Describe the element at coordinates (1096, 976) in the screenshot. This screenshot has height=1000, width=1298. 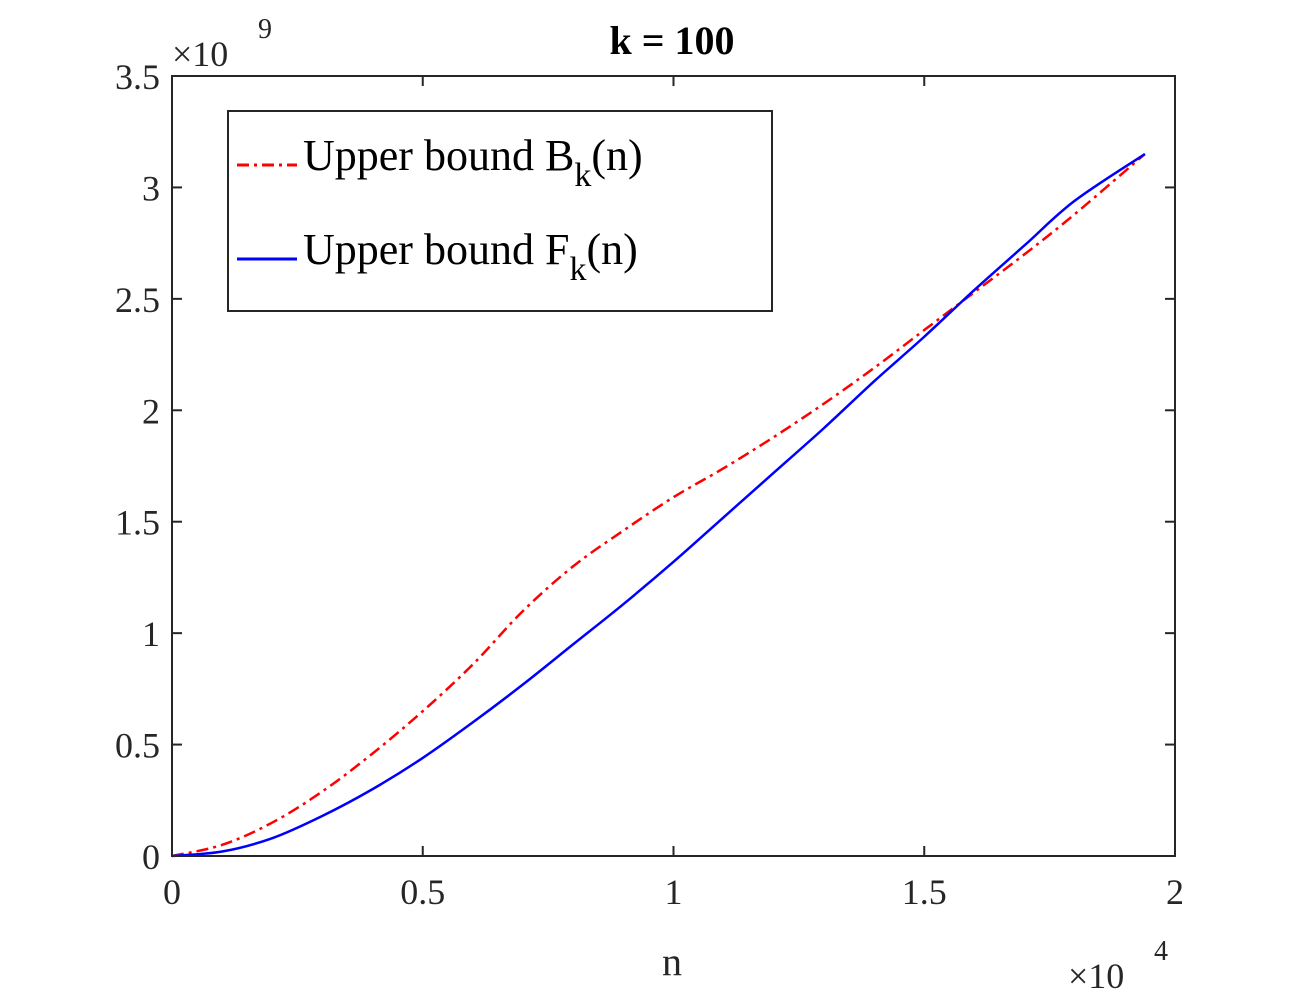
I see `x-multiplier-base: ×10` at that location.